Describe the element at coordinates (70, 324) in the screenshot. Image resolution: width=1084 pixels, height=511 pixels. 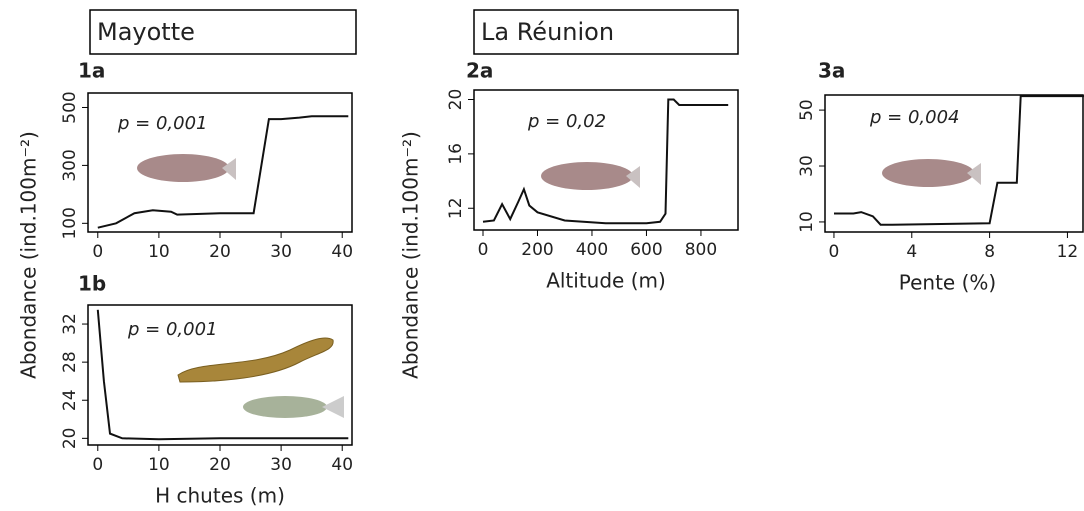
I see `y-tick-label: 32` at that location.